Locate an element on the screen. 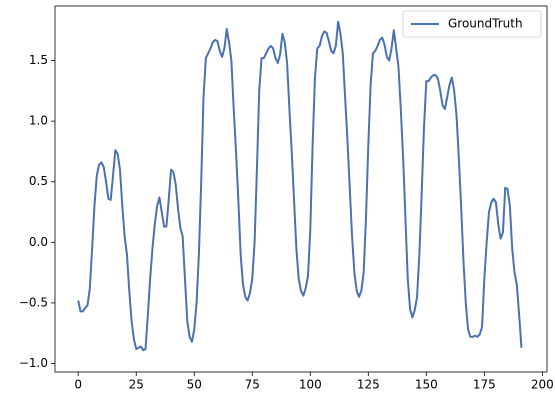 The height and width of the screenshot is (394, 555). x-tick-label: 200 is located at coordinates (542, 385).